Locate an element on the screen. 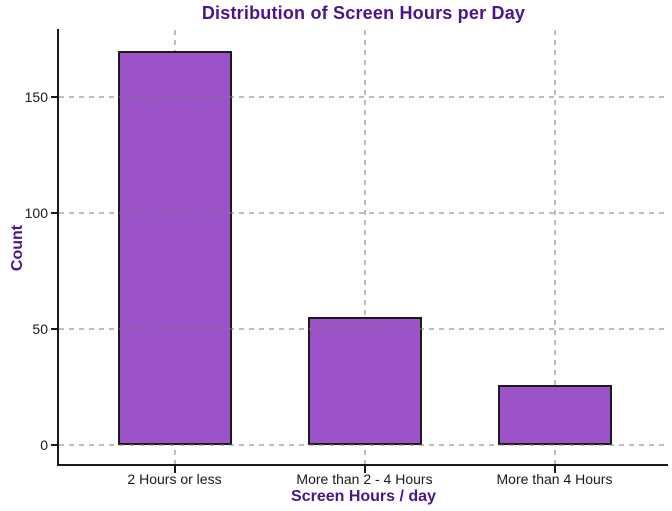 Image resolution: width=672 pixels, height=511 pixels. y-tick-label: 0 is located at coordinates (44, 445).